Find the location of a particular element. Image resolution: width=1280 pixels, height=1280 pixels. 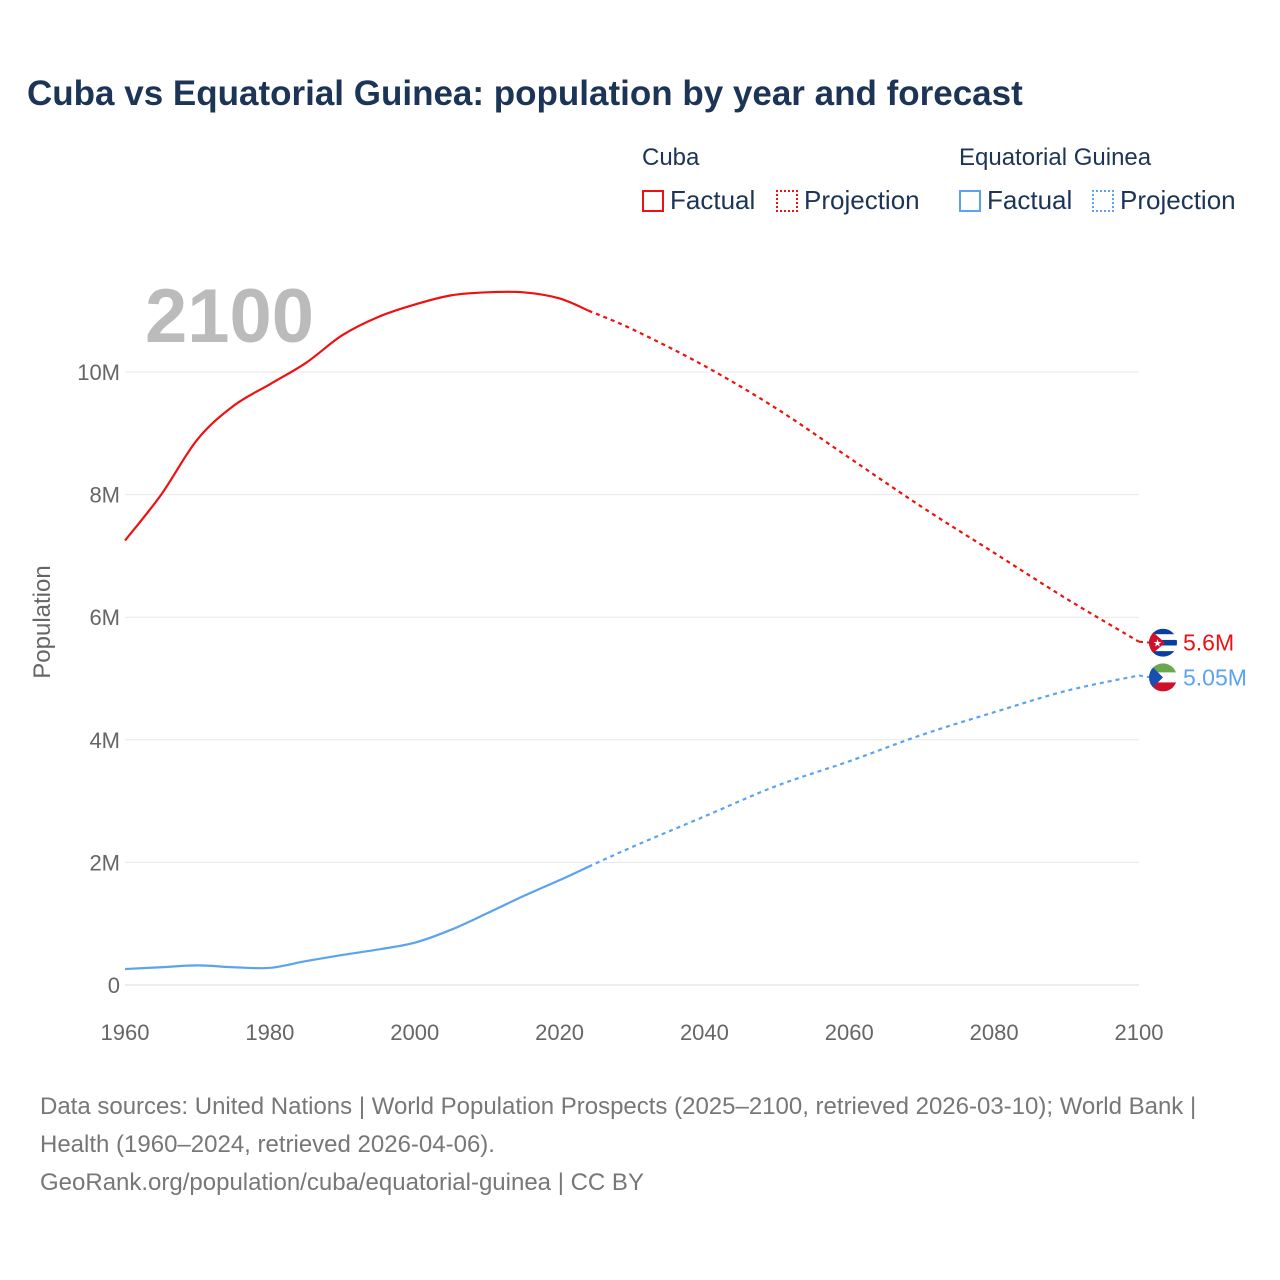

legend-eqg-projection: Projection is located at coordinates (1164, 200).